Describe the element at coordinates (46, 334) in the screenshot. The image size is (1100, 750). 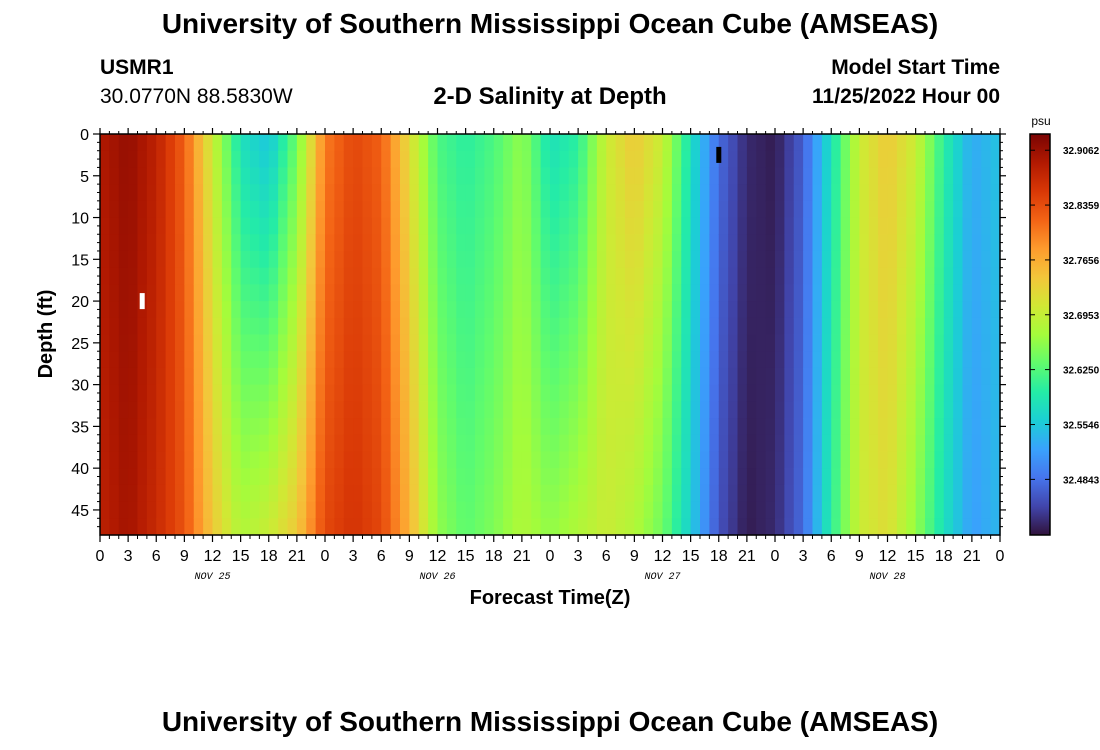
I see `y-axis-label: Depth (ft)` at that location.